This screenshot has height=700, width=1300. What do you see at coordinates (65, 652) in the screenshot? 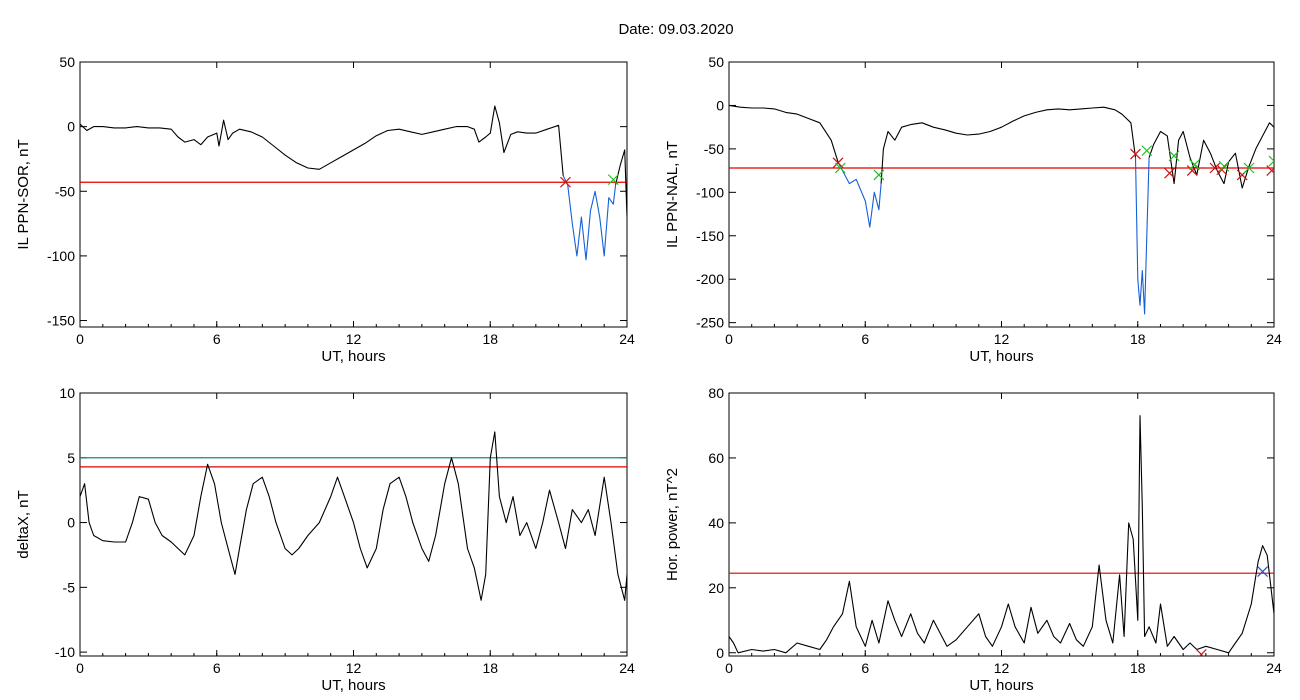
I see `y-tick-label: -10` at bounding box center [65, 652].